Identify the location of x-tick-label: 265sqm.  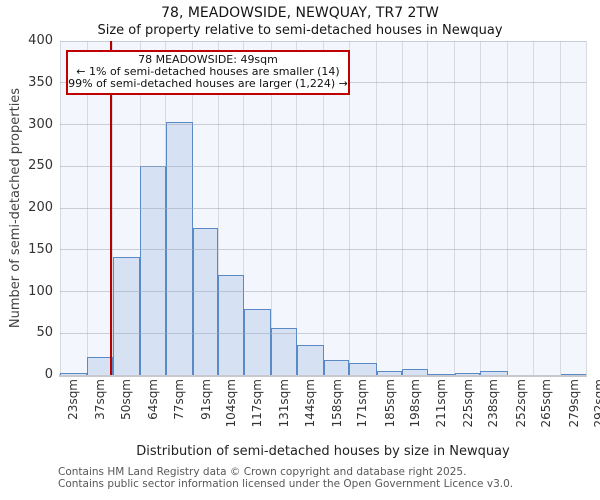
(546, 403).